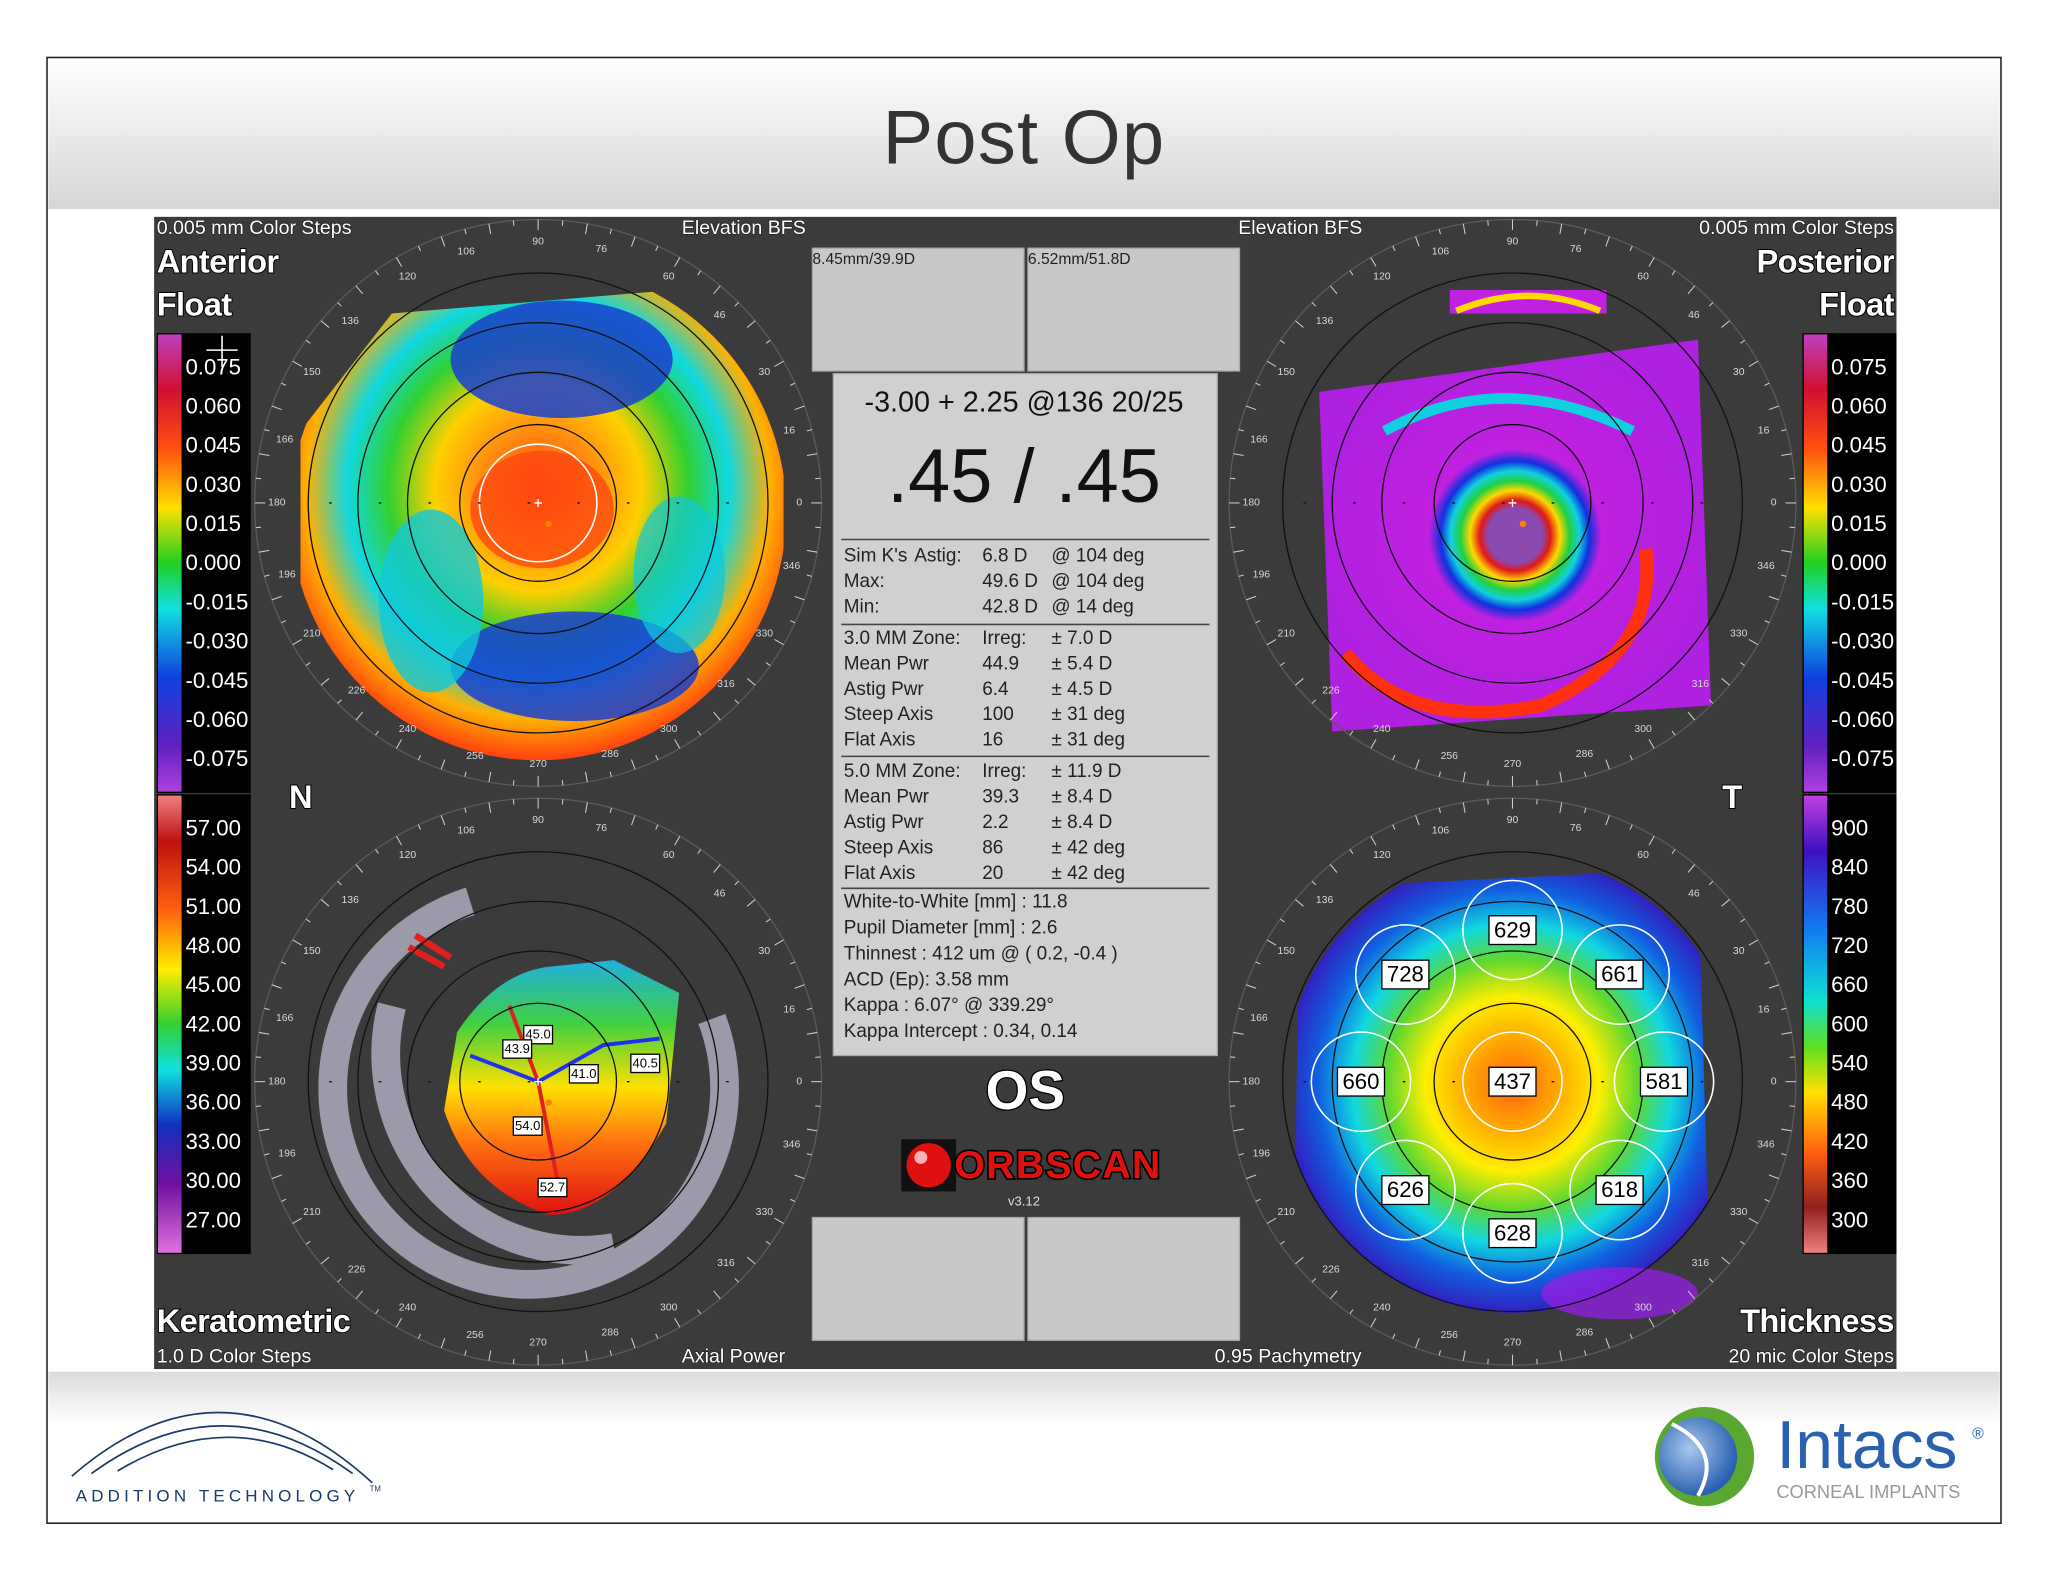 The height and width of the screenshot is (1582, 2048). I want to click on nasal-label: N, so click(300, 796).